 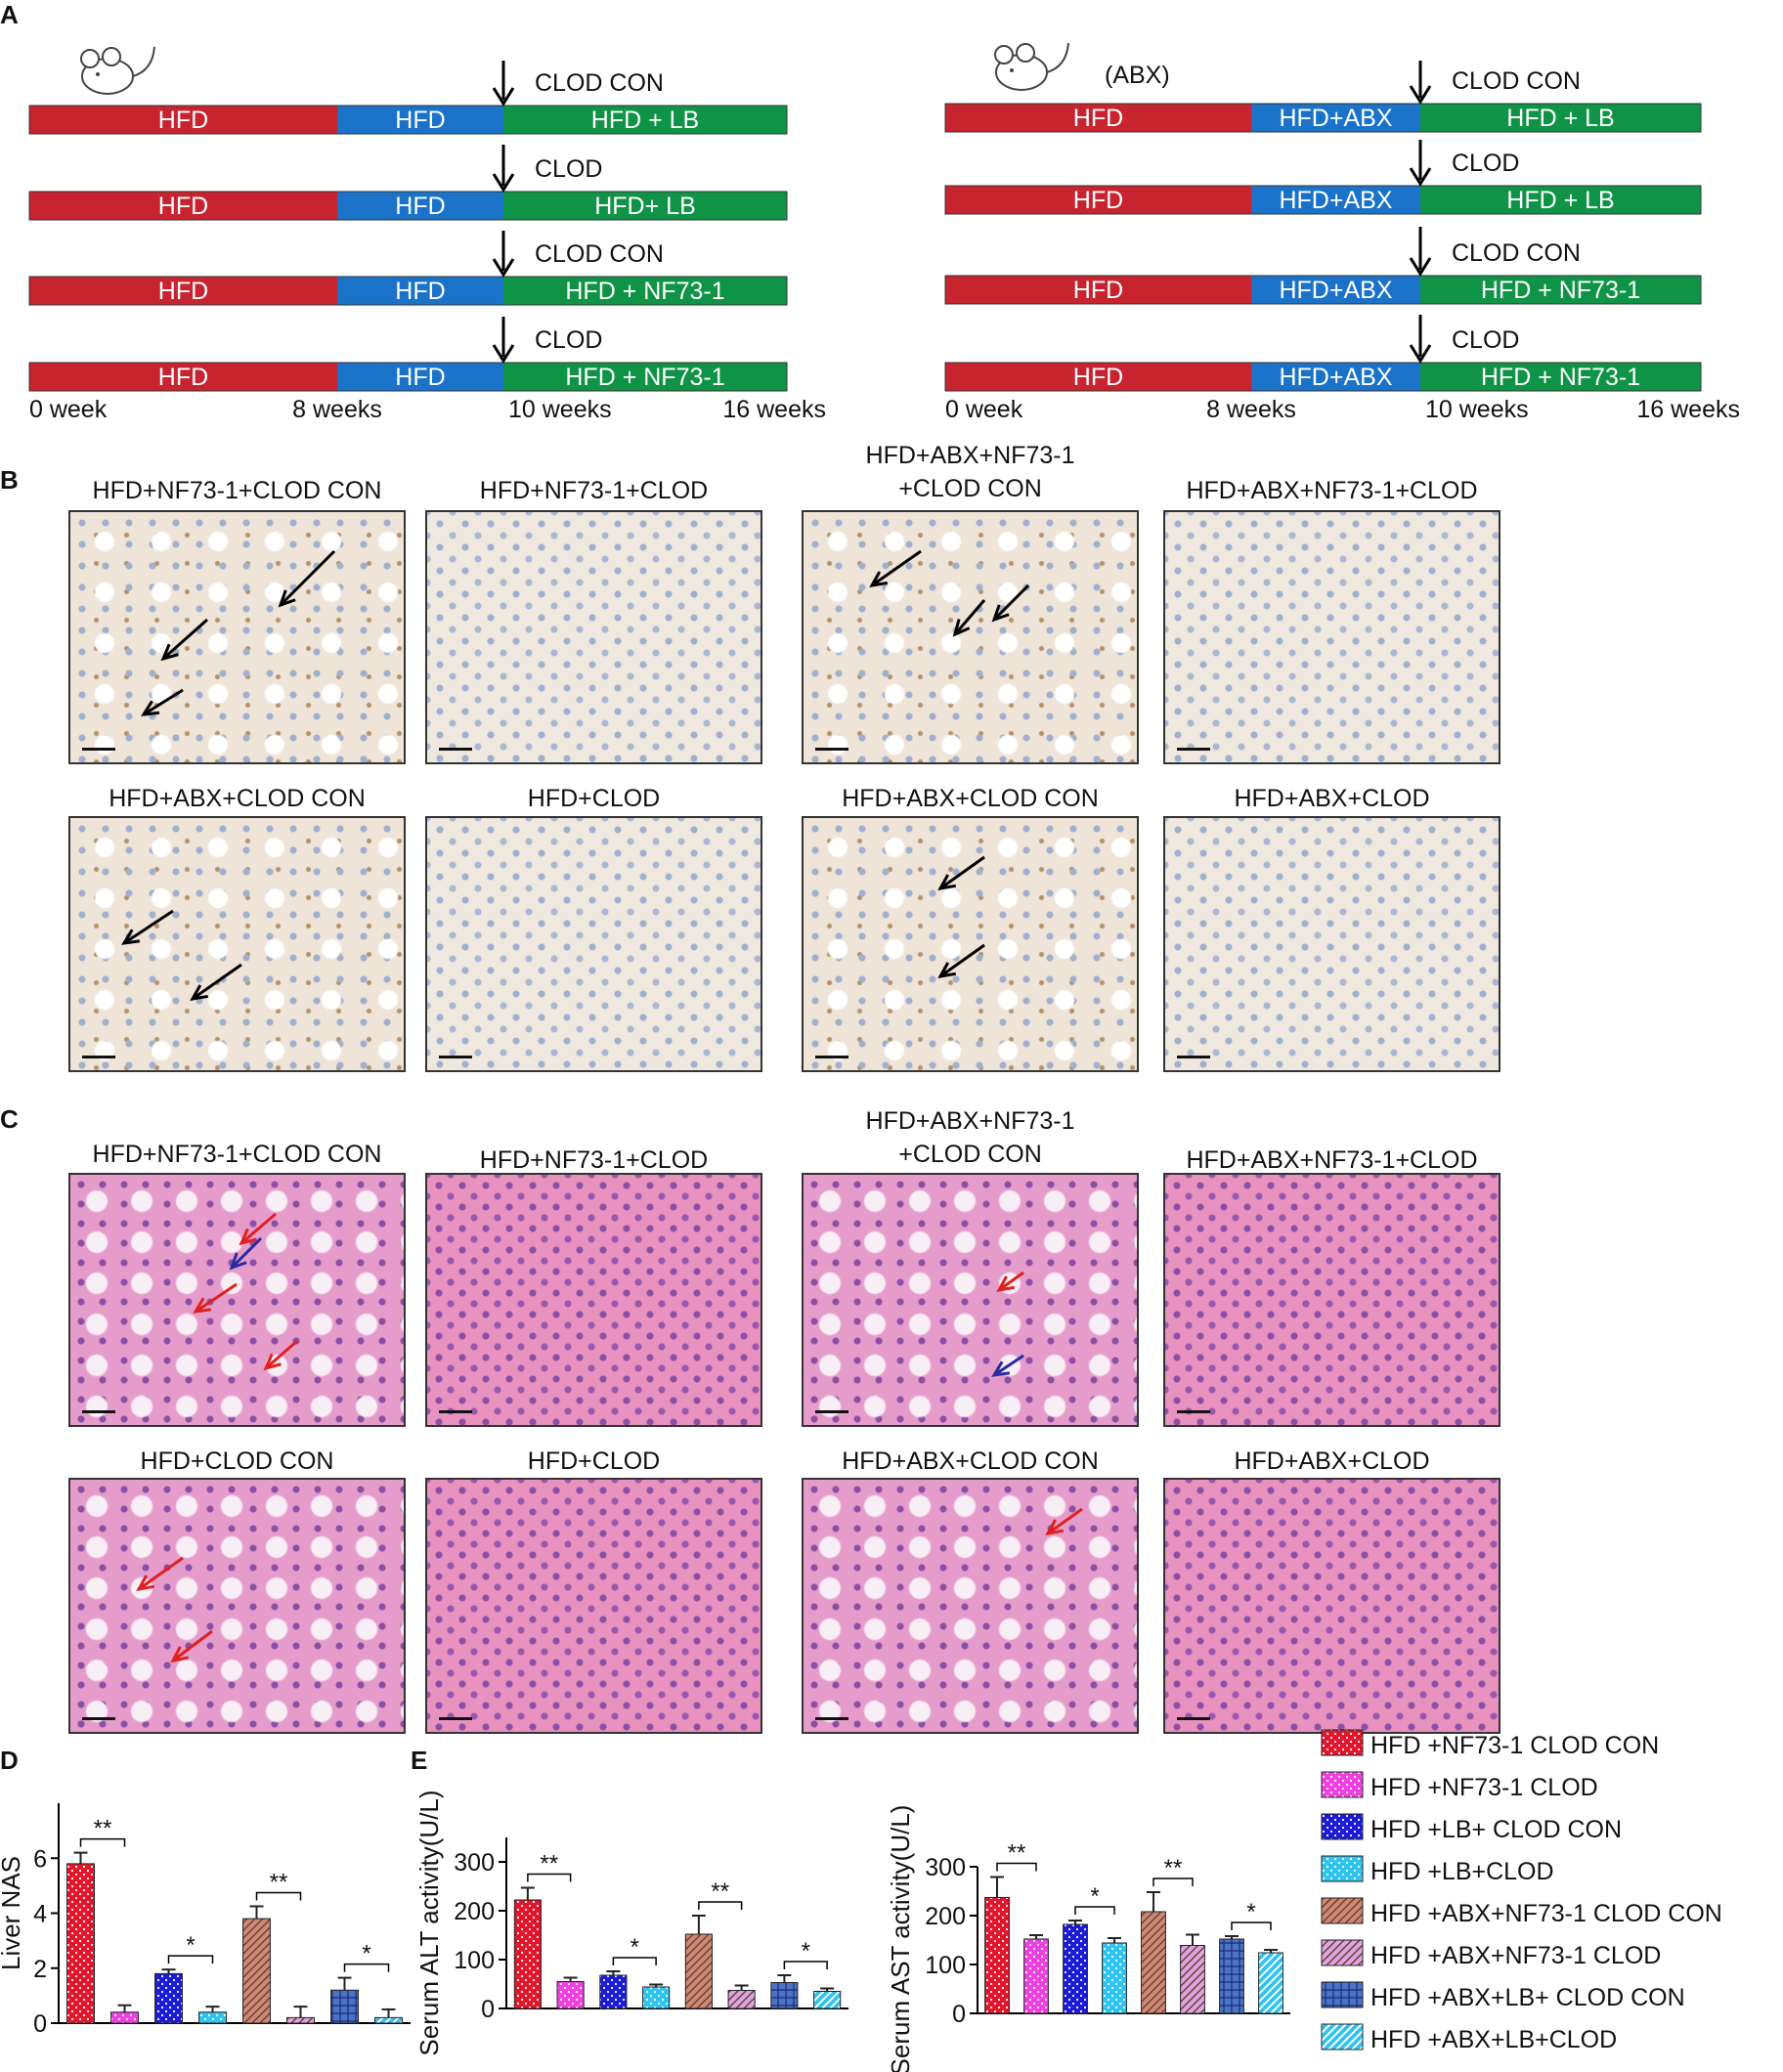 I want to click on timeline-event-label: CLOD CON, so click(x=599, y=83).